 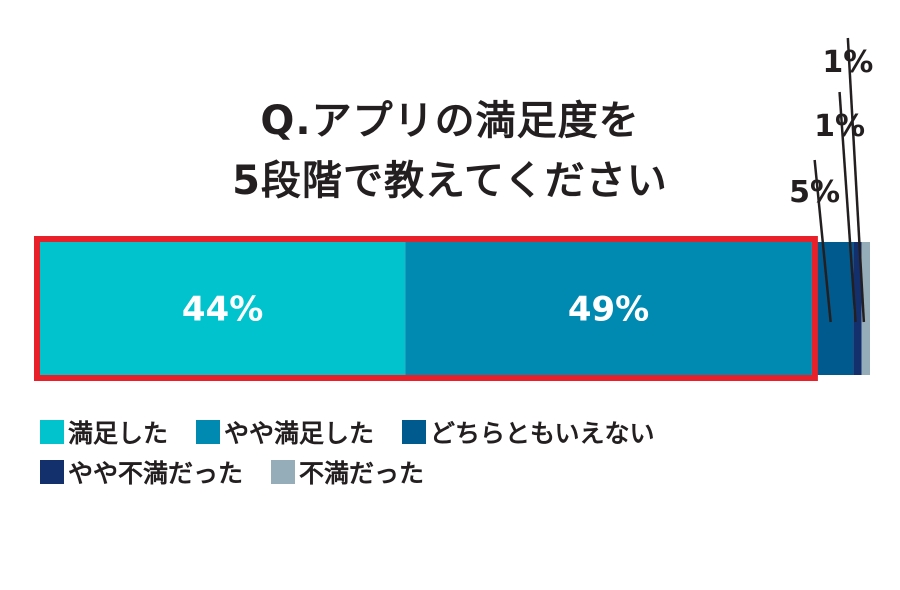 I want to click on data-label-4: 1%, so click(x=839, y=126).